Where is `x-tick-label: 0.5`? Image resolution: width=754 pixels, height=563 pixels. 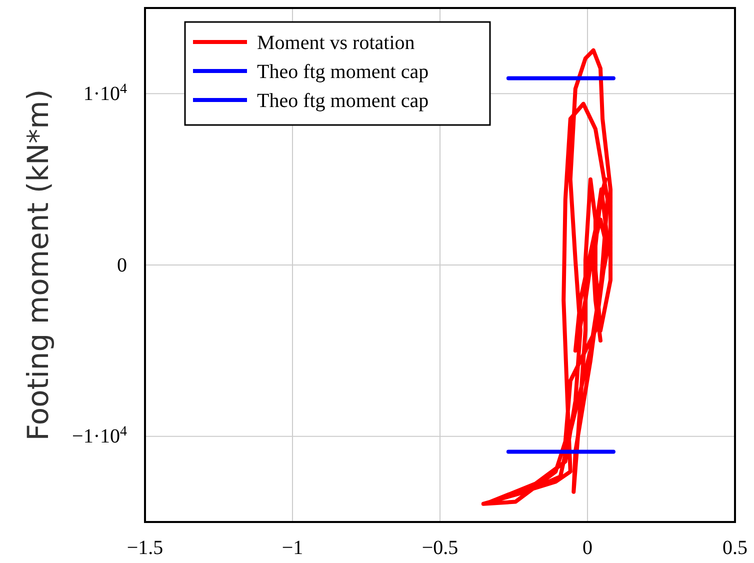
x-tick-label: 0.5 is located at coordinates (735, 548).